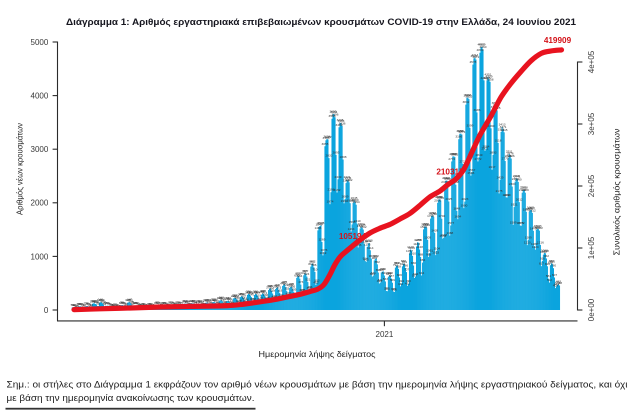 The height and width of the screenshot is (418, 635). I want to click on svg-text: 3321, so click(501, 130).